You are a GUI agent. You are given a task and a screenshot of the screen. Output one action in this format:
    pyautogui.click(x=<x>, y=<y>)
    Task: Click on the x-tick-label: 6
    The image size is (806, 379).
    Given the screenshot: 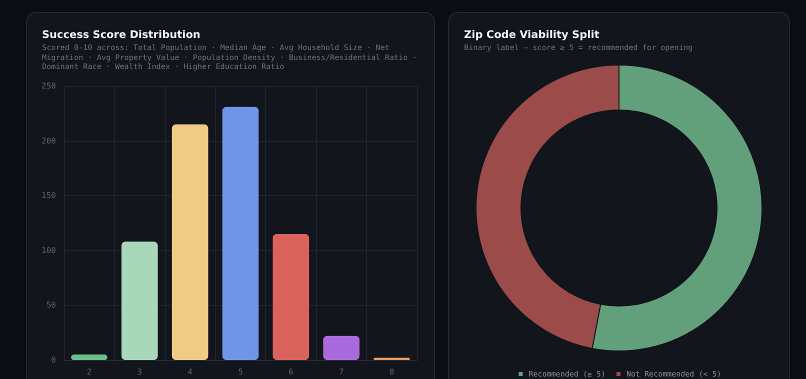 What is the action you would take?
    pyautogui.click(x=291, y=372)
    